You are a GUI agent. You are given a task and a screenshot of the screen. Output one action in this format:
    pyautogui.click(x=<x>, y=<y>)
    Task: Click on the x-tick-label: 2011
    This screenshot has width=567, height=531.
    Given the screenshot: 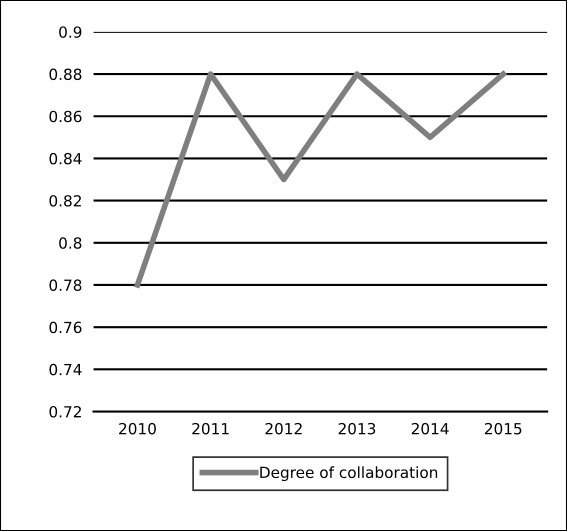 What is the action you would take?
    pyautogui.click(x=210, y=428)
    